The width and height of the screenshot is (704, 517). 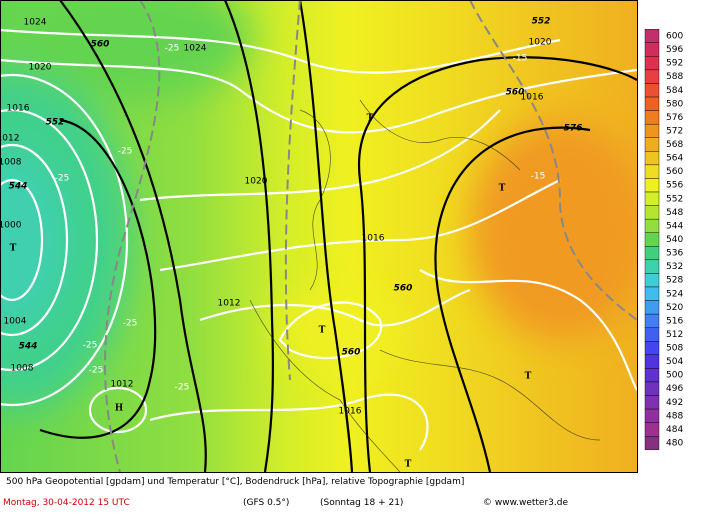 What do you see at coordinates (674, 91) in the screenshot?
I see `legend-level: 584` at bounding box center [674, 91].